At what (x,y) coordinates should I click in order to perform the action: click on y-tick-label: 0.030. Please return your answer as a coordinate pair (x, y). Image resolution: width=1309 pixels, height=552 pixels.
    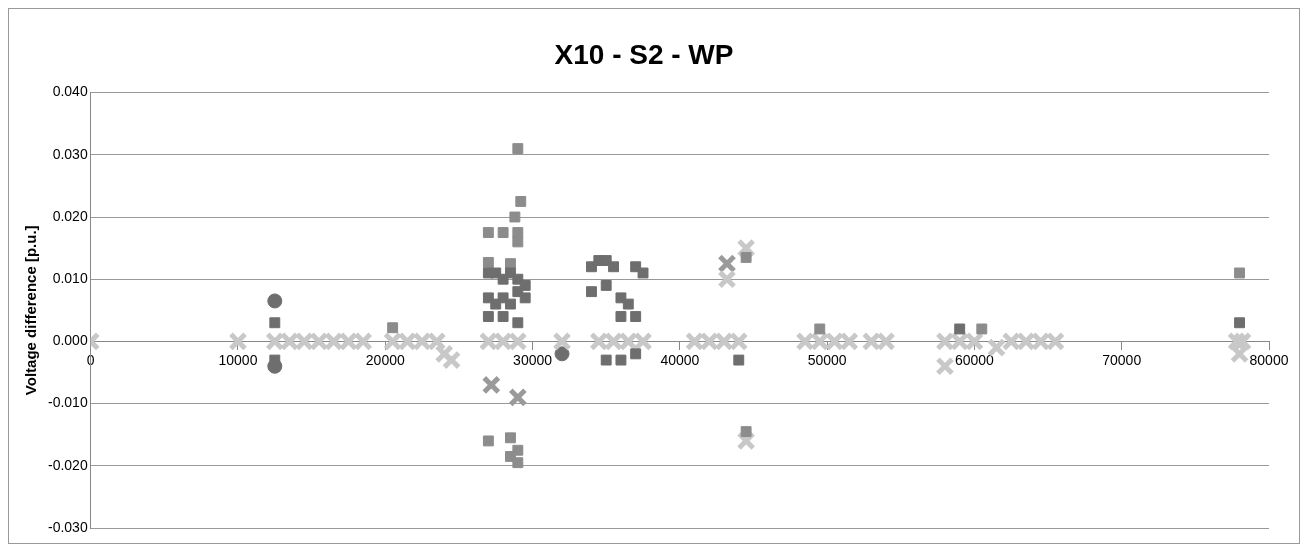
    Looking at the image, I should click on (70, 153).